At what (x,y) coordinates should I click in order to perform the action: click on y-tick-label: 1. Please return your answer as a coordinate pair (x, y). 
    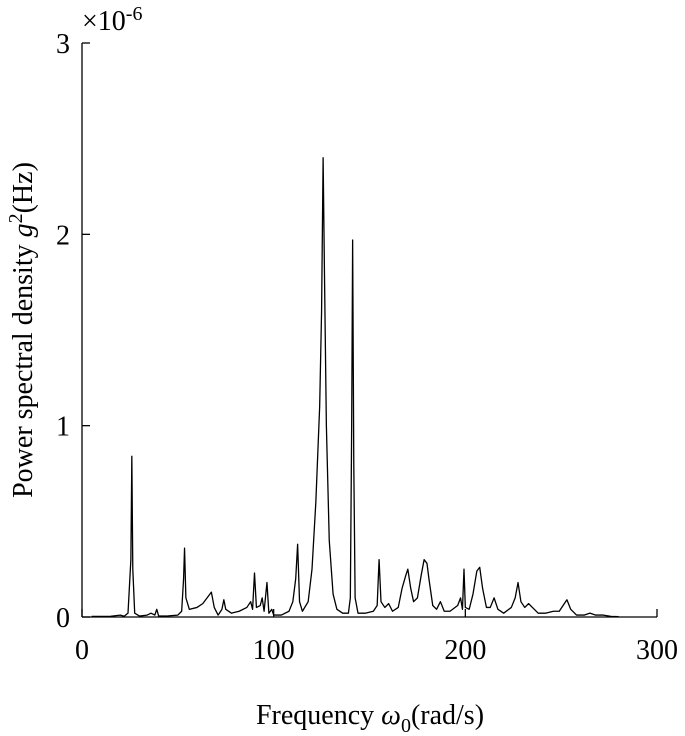
    Looking at the image, I should click on (63, 427).